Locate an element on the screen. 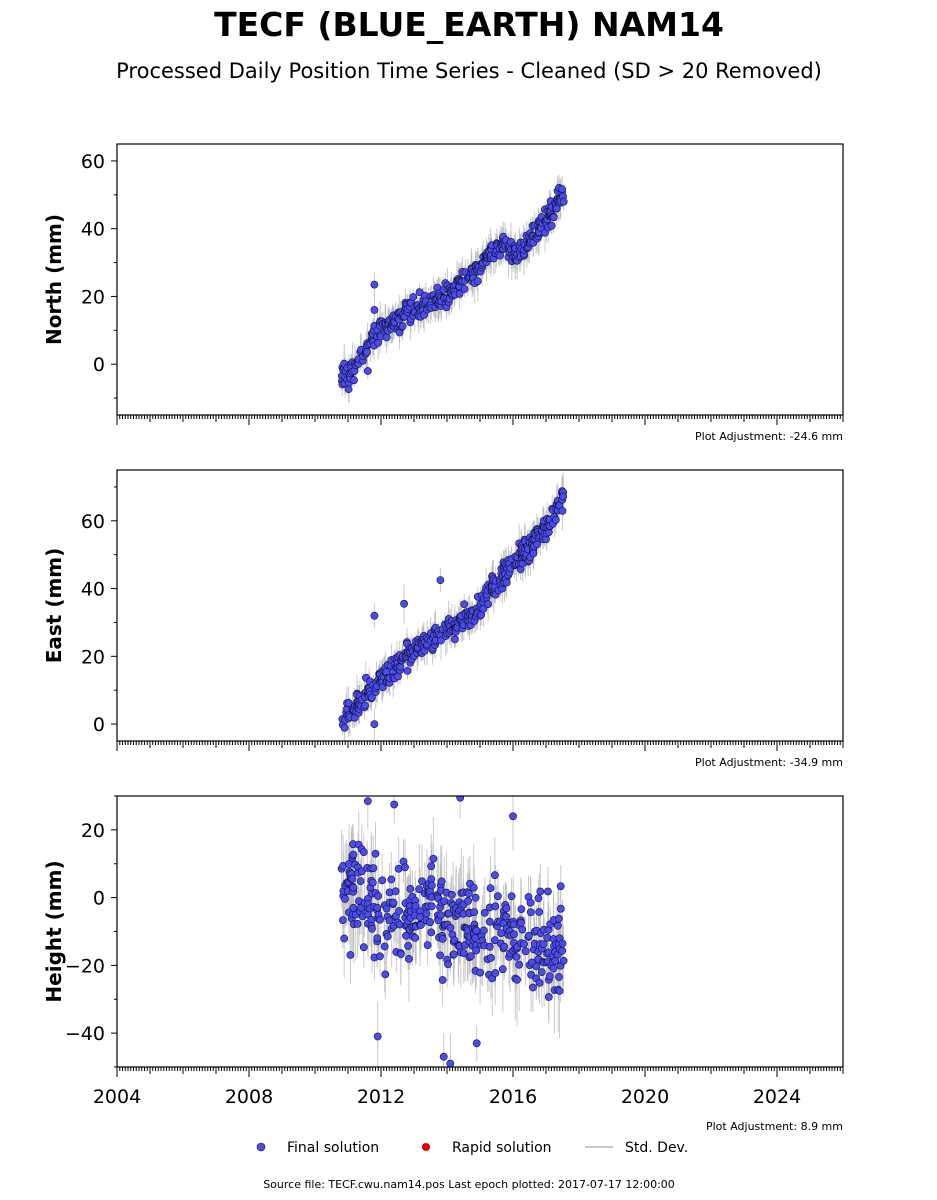 This screenshot has width=937, height=1200. x-tick-label: 2024 is located at coordinates (777, 1097).